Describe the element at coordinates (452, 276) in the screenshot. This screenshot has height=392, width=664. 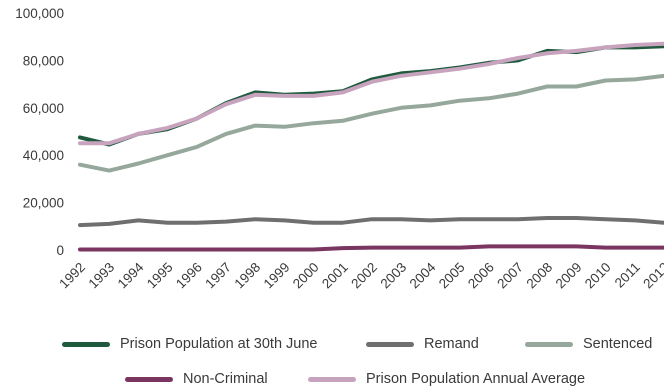
I see `x-tick-label: 2005` at that location.